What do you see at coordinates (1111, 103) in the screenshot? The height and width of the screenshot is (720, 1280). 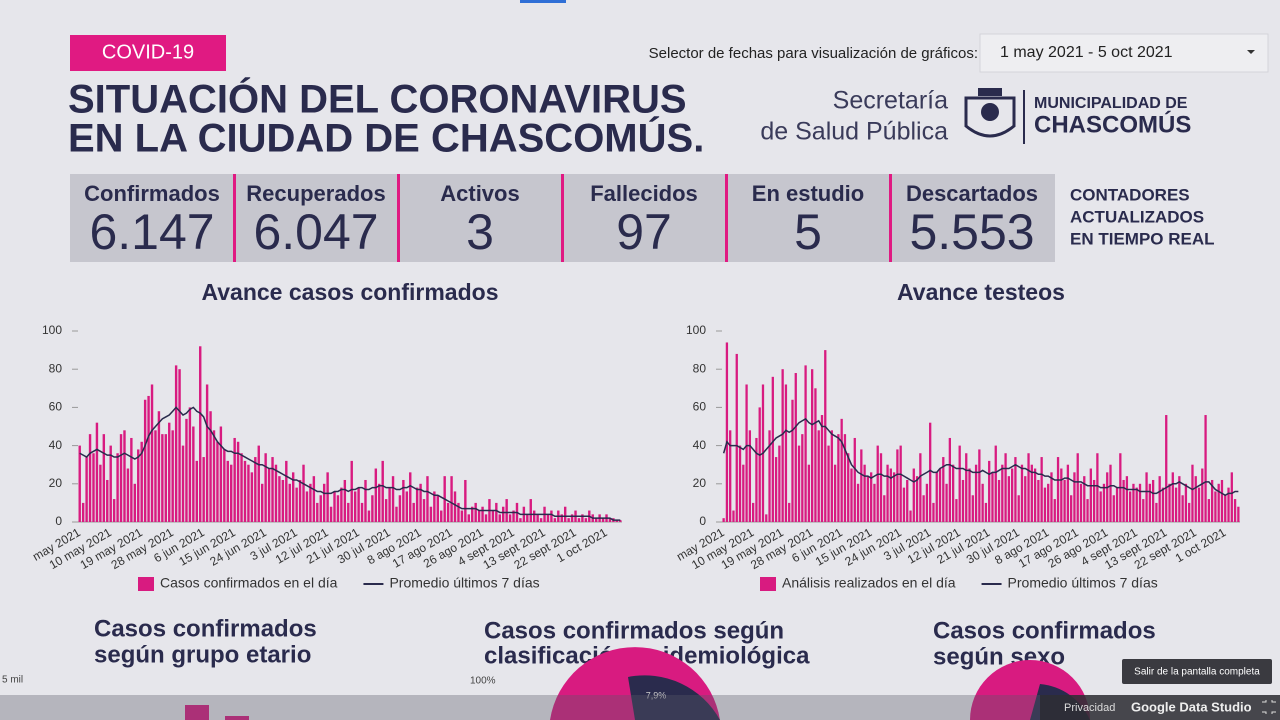 I see `logo-text: MUNICIPALIDAD DE` at bounding box center [1111, 103].